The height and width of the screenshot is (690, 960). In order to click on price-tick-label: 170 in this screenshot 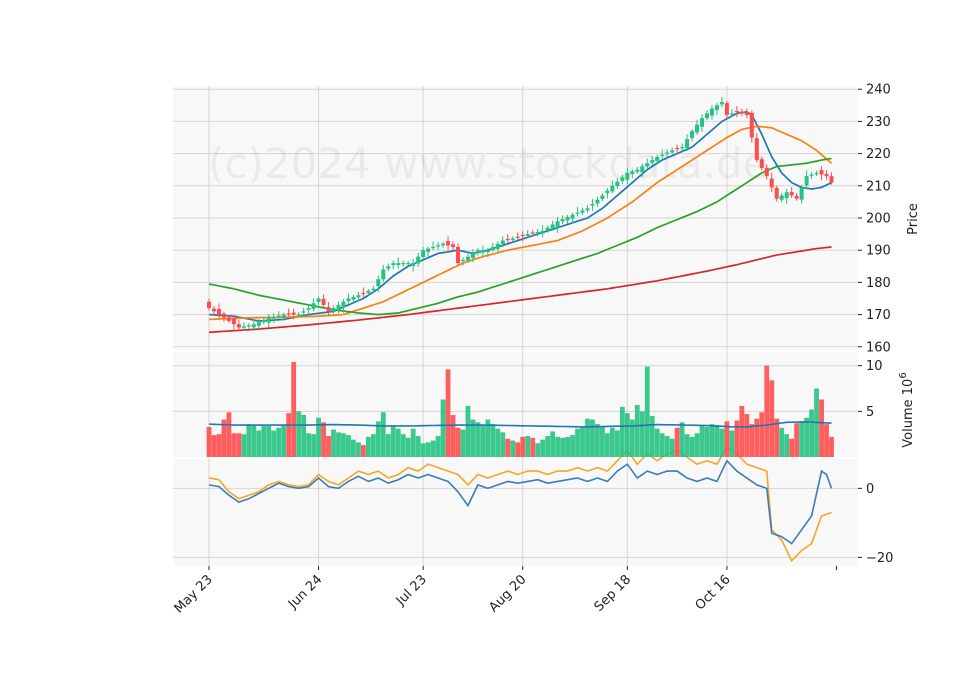, I will do `click(878, 315)`.